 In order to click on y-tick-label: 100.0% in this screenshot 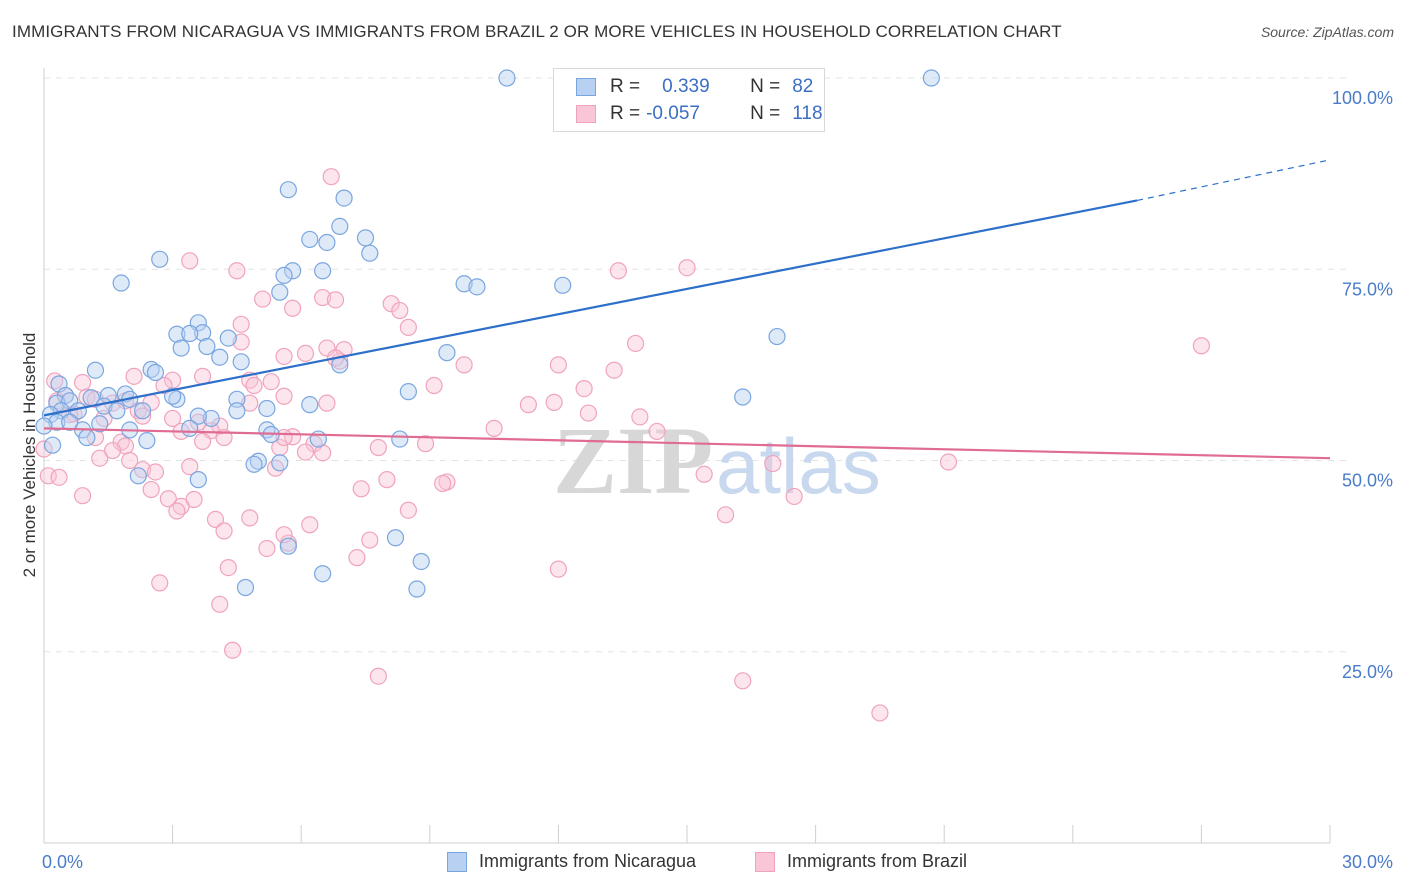, I will do `click(1362, 98)`.